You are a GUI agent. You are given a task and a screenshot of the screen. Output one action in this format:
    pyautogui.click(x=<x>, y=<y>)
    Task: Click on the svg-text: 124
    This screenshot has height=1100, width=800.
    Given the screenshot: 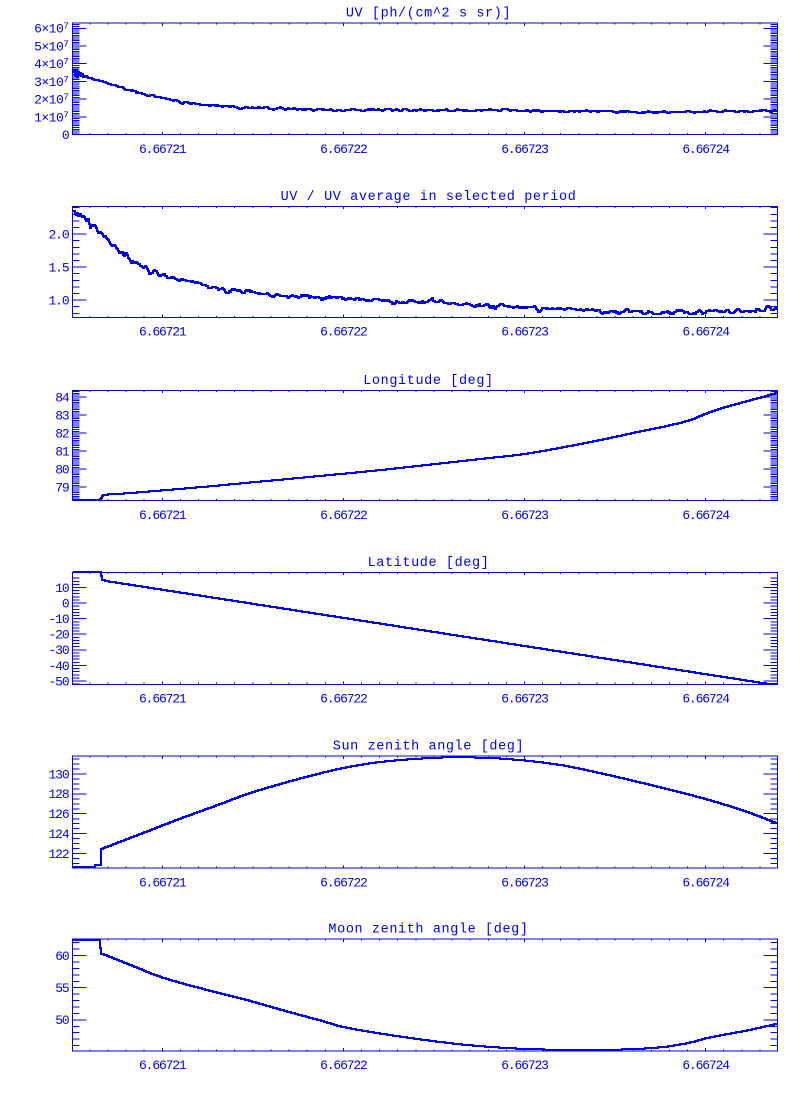 What is the action you would take?
    pyautogui.click(x=59, y=834)
    